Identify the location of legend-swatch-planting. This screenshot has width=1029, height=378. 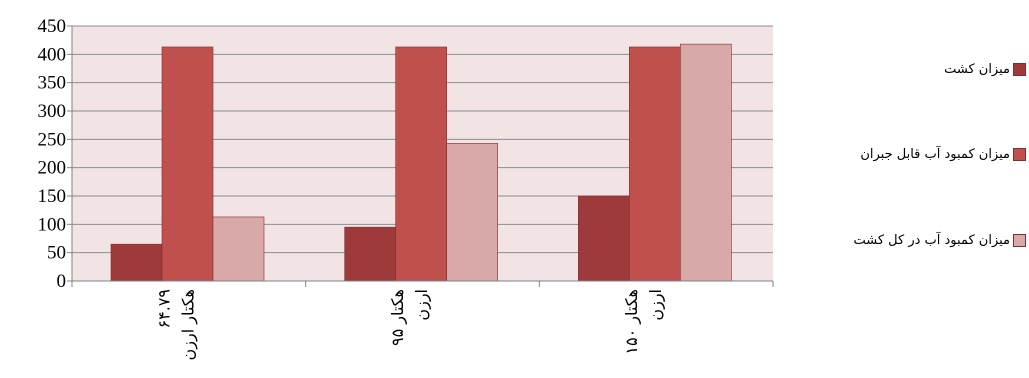
(1019, 69).